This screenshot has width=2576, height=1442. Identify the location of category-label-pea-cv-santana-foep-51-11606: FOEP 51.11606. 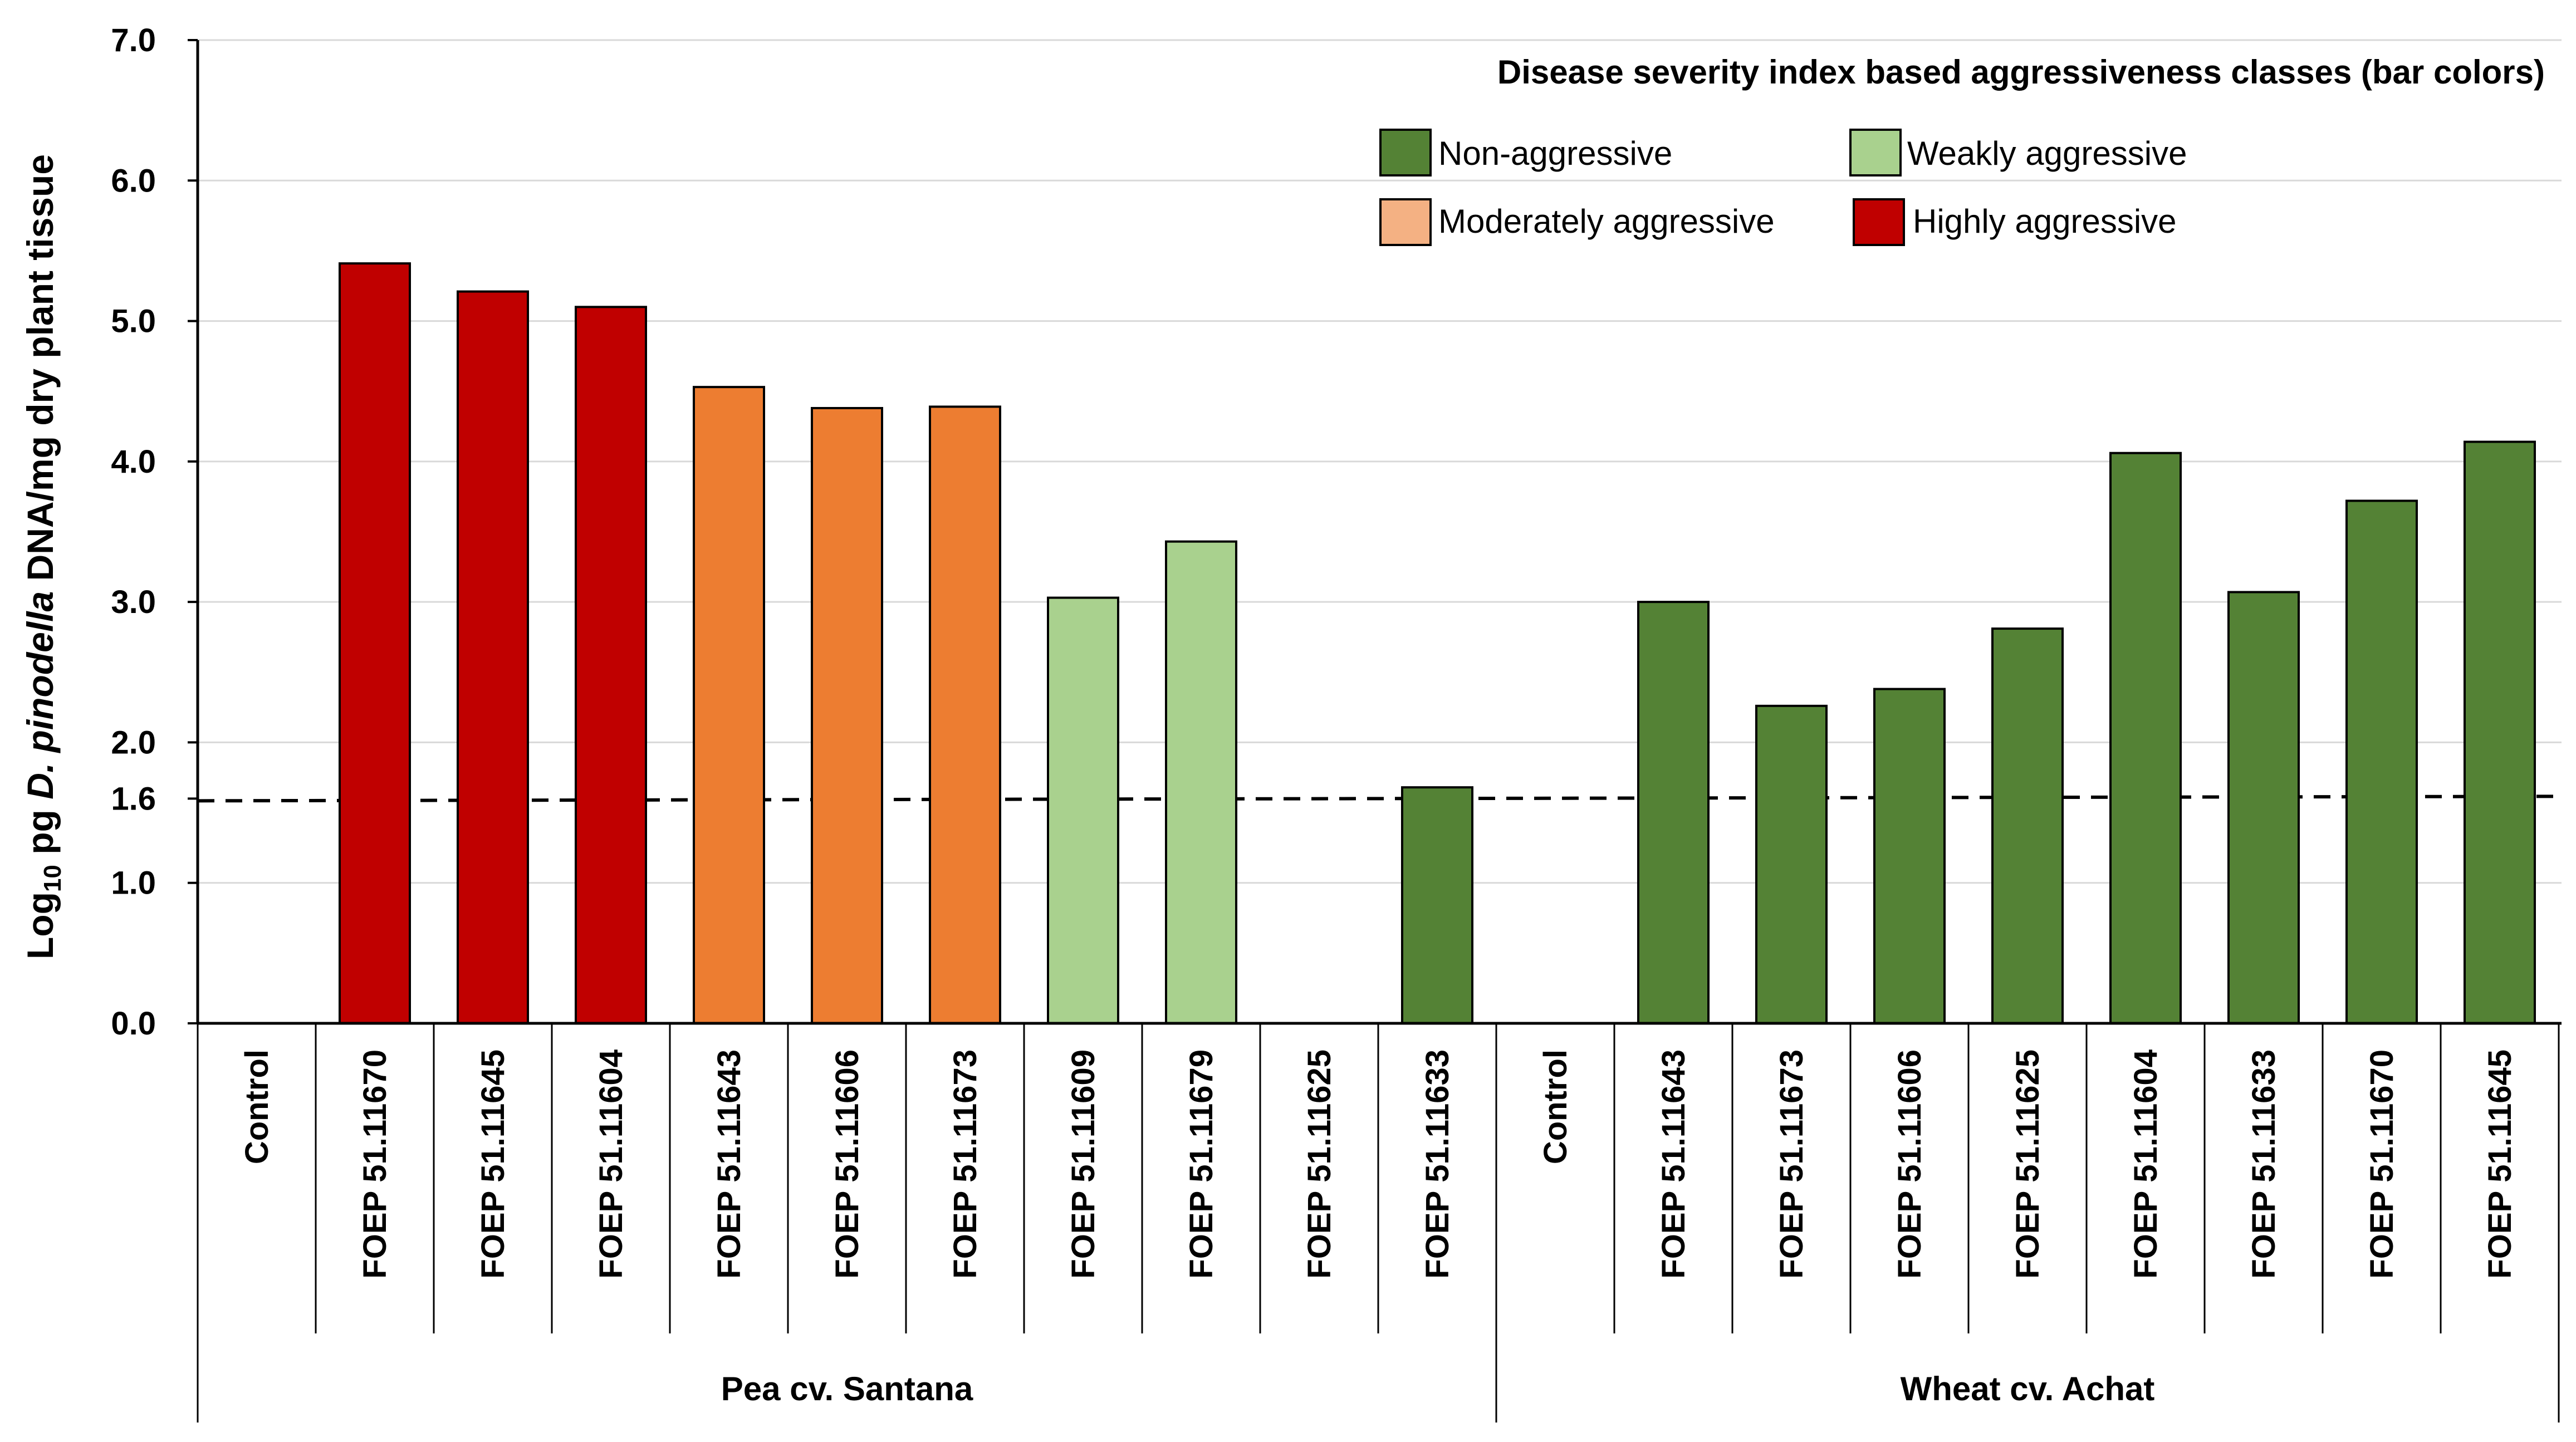
(847, 1164).